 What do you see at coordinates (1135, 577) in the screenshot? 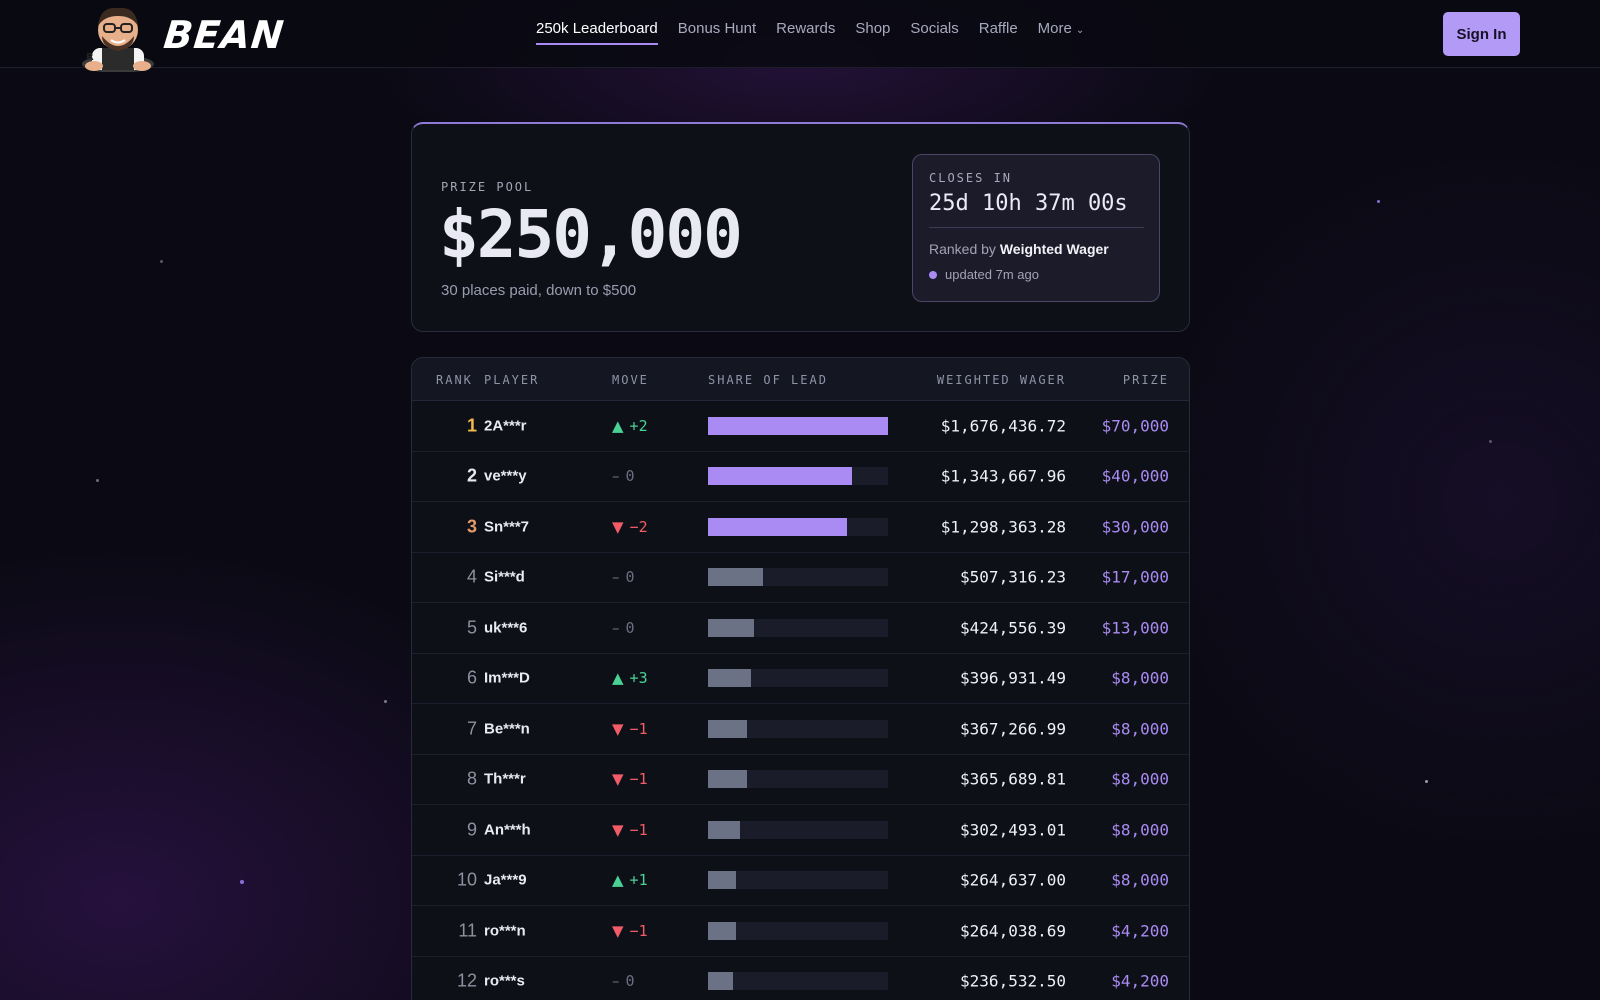
I see `prize-value: $17,000` at bounding box center [1135, 577].